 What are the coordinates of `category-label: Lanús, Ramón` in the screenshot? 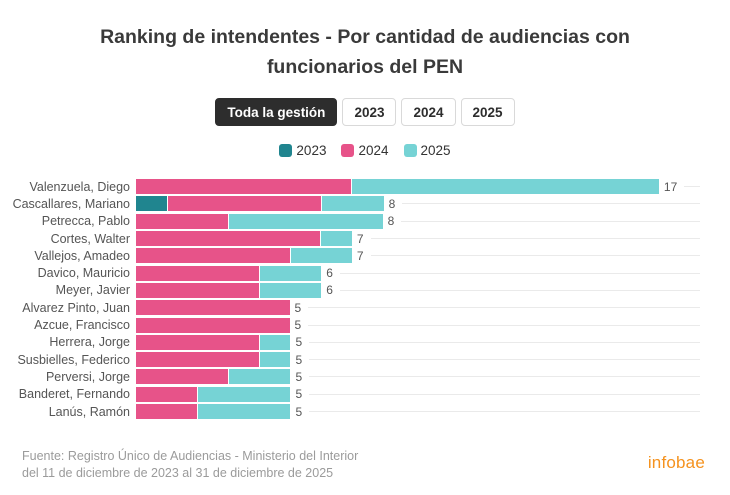 It's located at (89, 411).